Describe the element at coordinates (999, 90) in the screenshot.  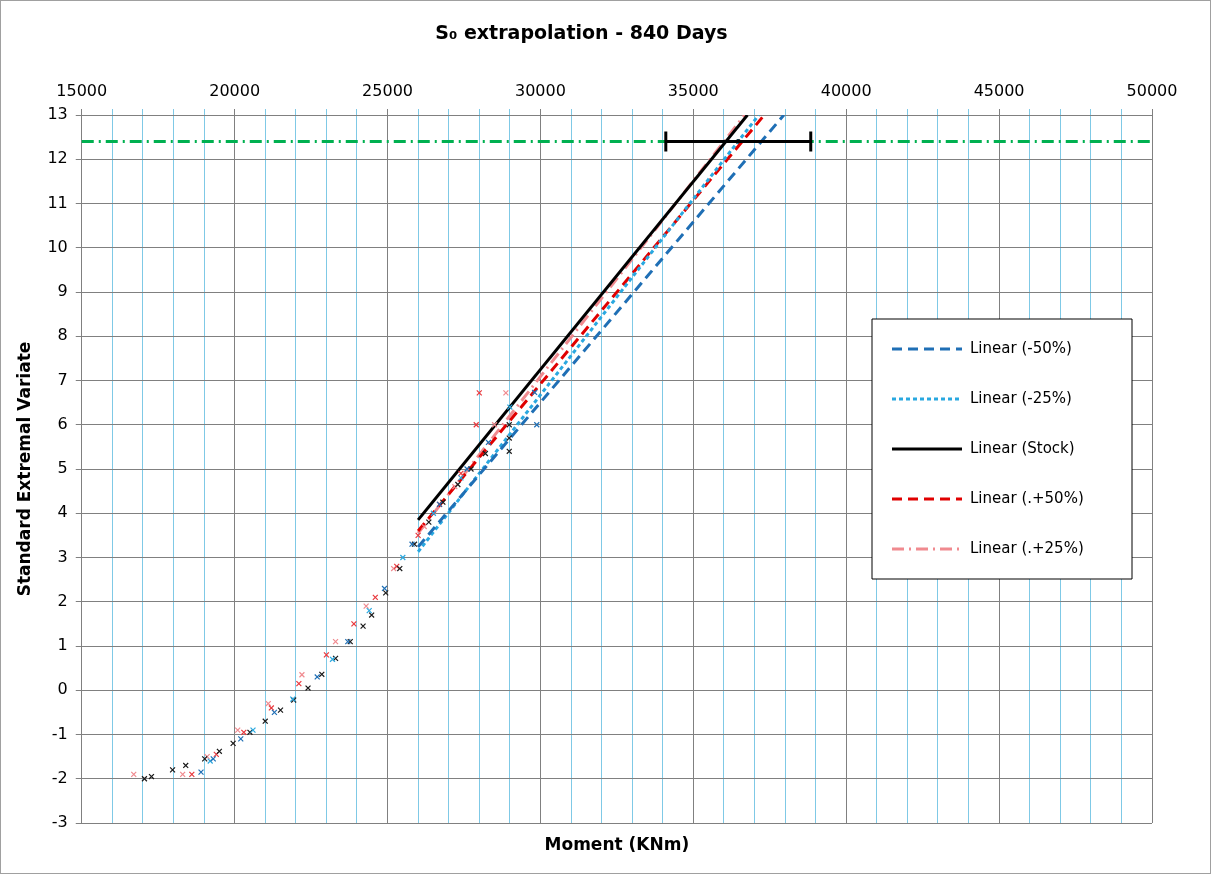
I see `x-tick-label: 45000` at that location.